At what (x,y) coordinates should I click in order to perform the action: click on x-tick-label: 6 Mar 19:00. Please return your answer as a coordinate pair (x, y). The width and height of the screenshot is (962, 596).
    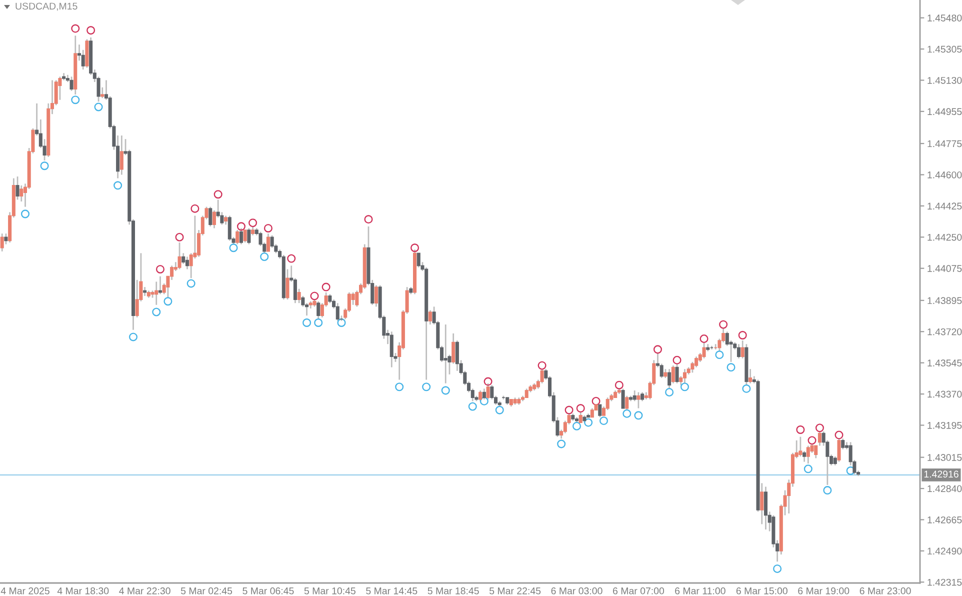
    Looking at the image, I should click on (824, 590).